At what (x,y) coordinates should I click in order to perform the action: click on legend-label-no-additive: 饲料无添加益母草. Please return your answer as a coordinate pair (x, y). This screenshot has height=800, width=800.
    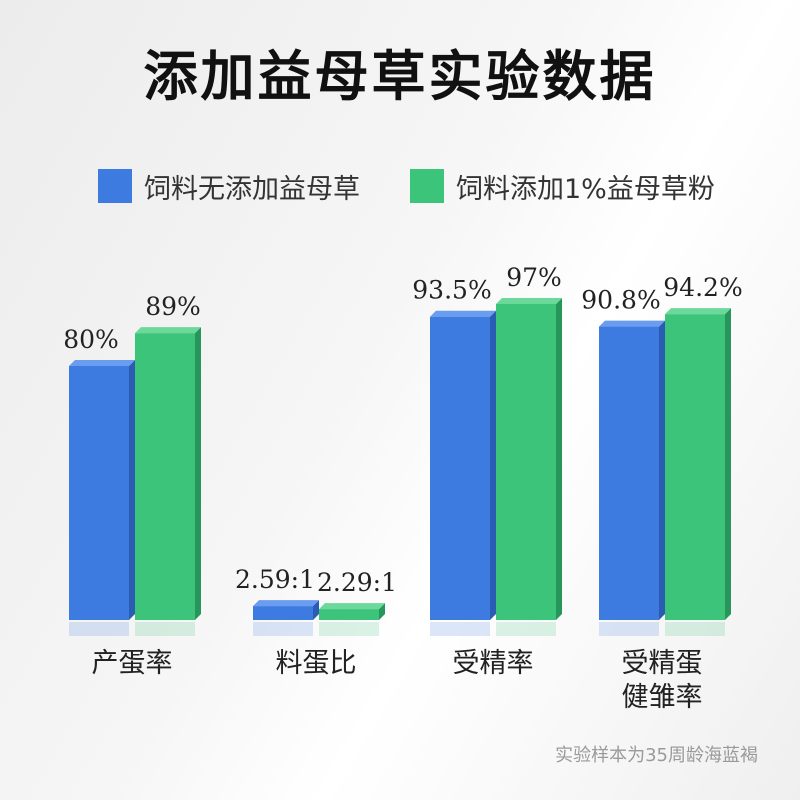
    Looking at the image, I should click on (252, 189).